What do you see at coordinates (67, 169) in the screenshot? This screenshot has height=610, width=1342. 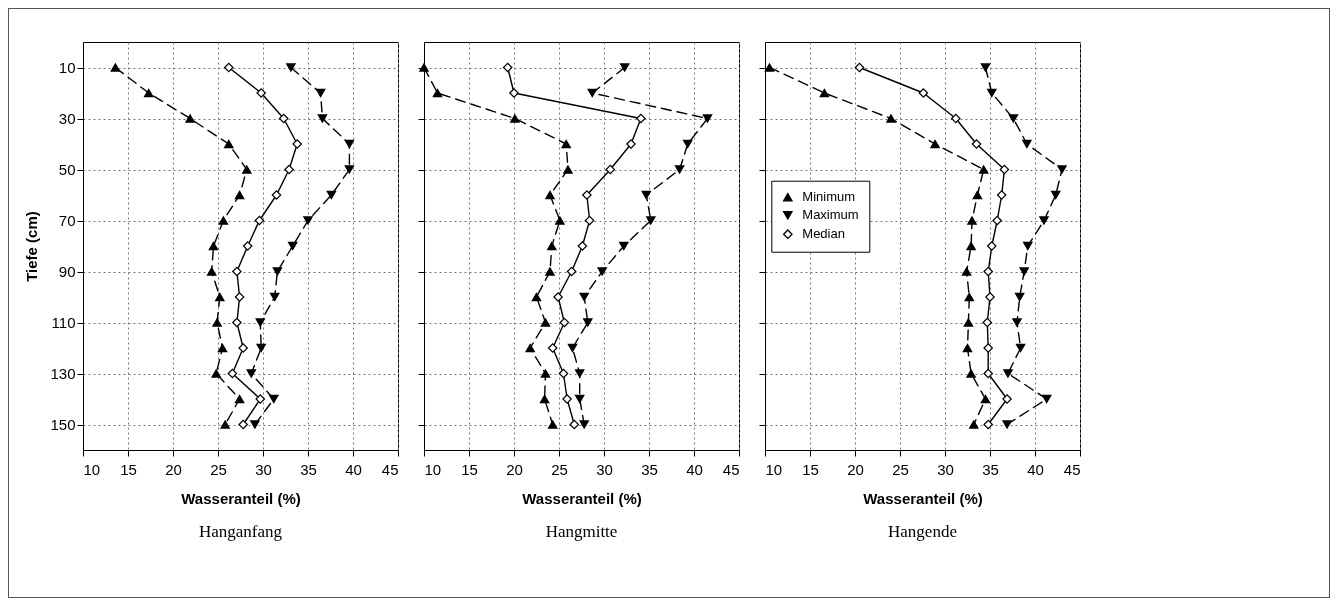 I see `y-tick-label: 50` at bounding box center [67, 169].